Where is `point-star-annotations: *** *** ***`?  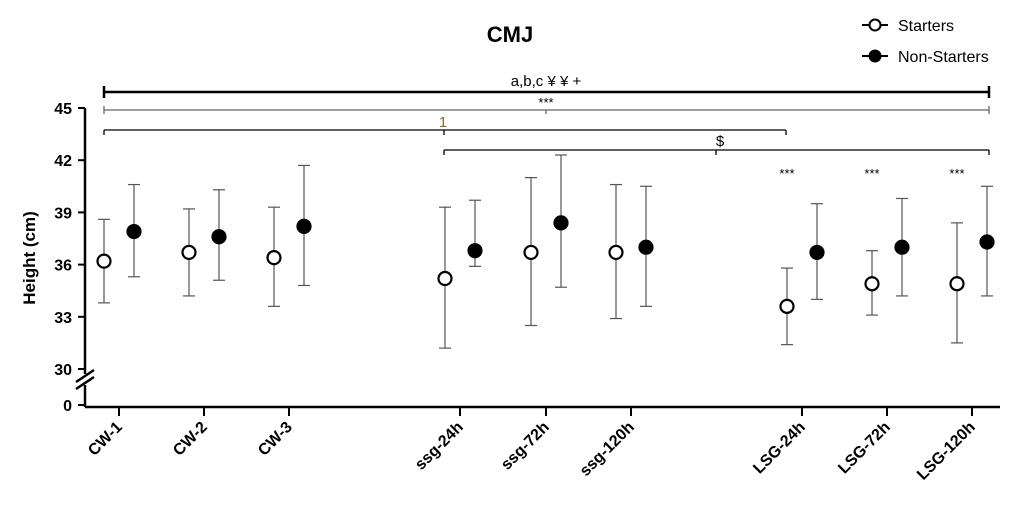
point-star-annotations: *** *** *** is located at coordinates (871, 173).